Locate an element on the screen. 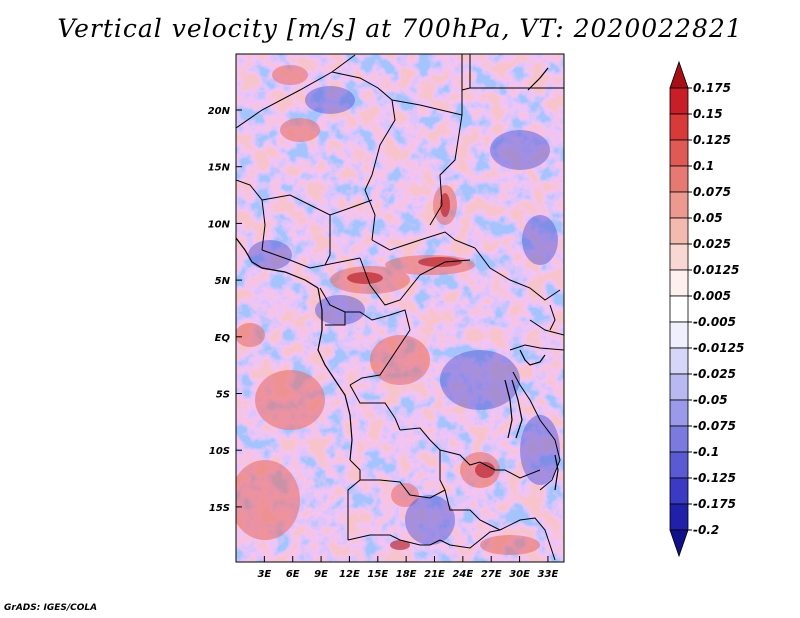  grads-credit: GrADS: IGES/COLA is located at coordinates (51, 608).